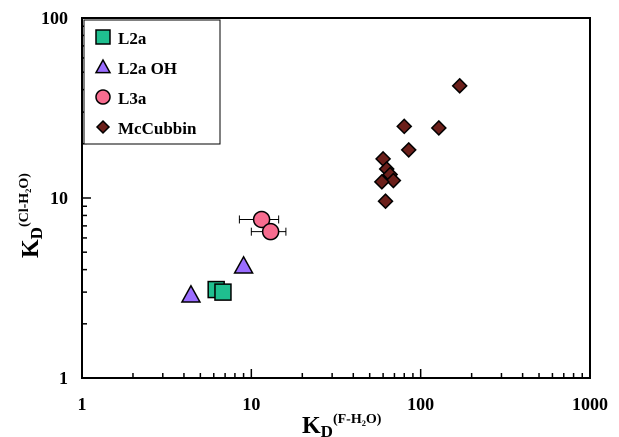 The width and height of the screenshot is (619, 437). I want to click on legend-marker-l3a, so click(103, 97).